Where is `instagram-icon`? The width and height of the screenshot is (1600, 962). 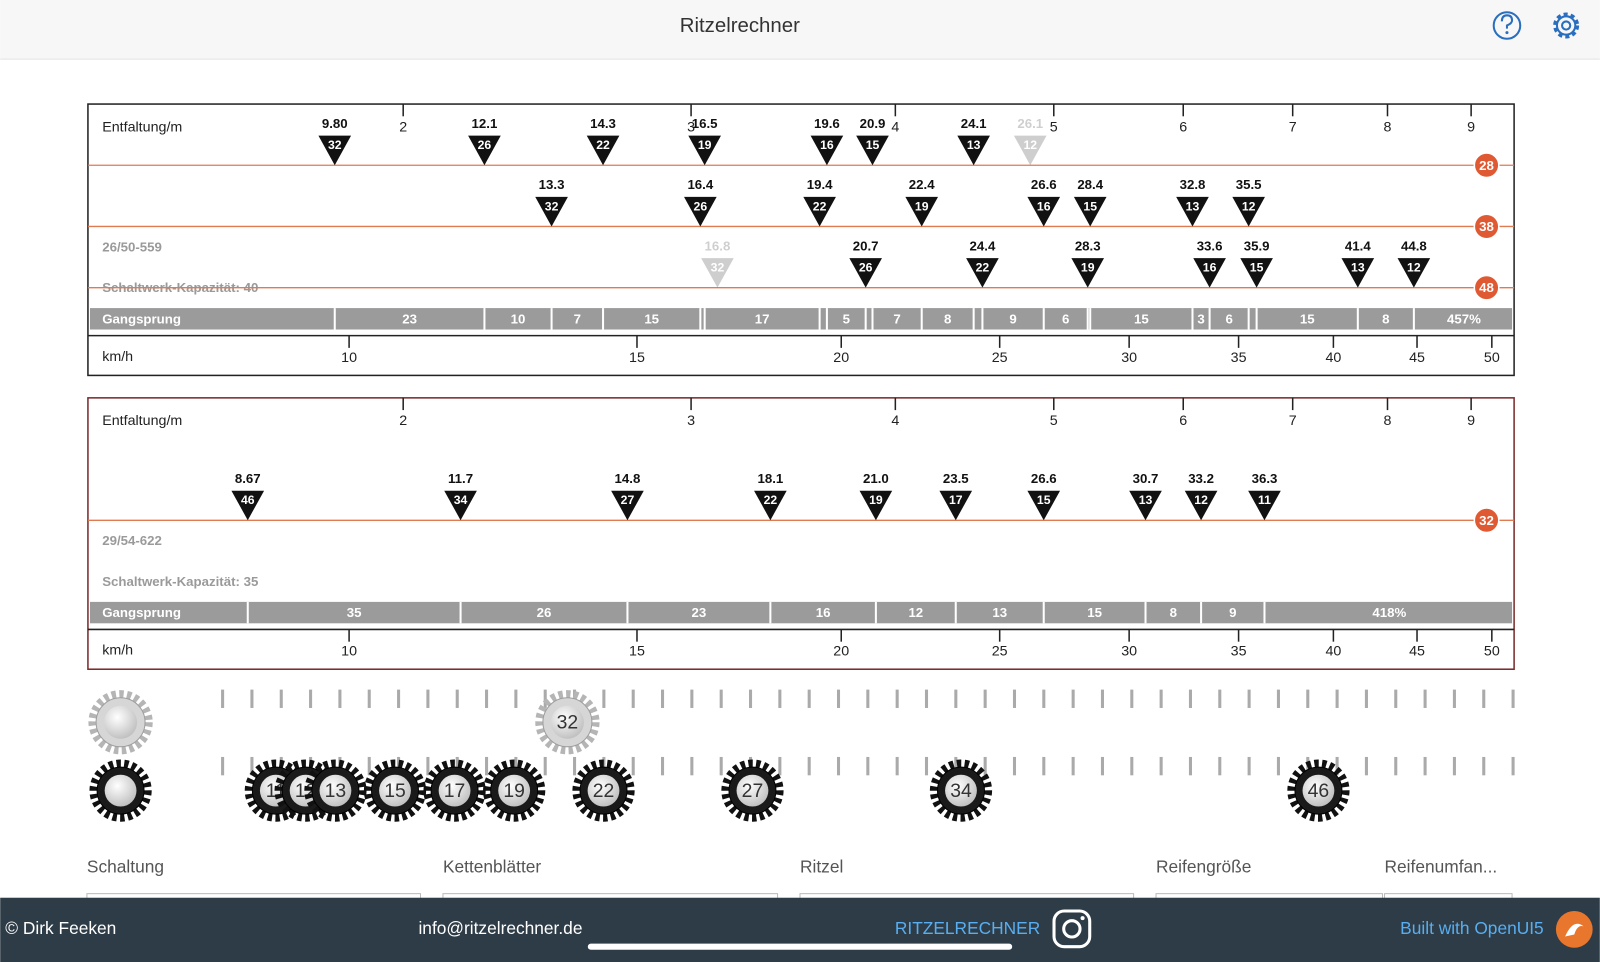
instagram-icon is located at coordinates (1072, 929).